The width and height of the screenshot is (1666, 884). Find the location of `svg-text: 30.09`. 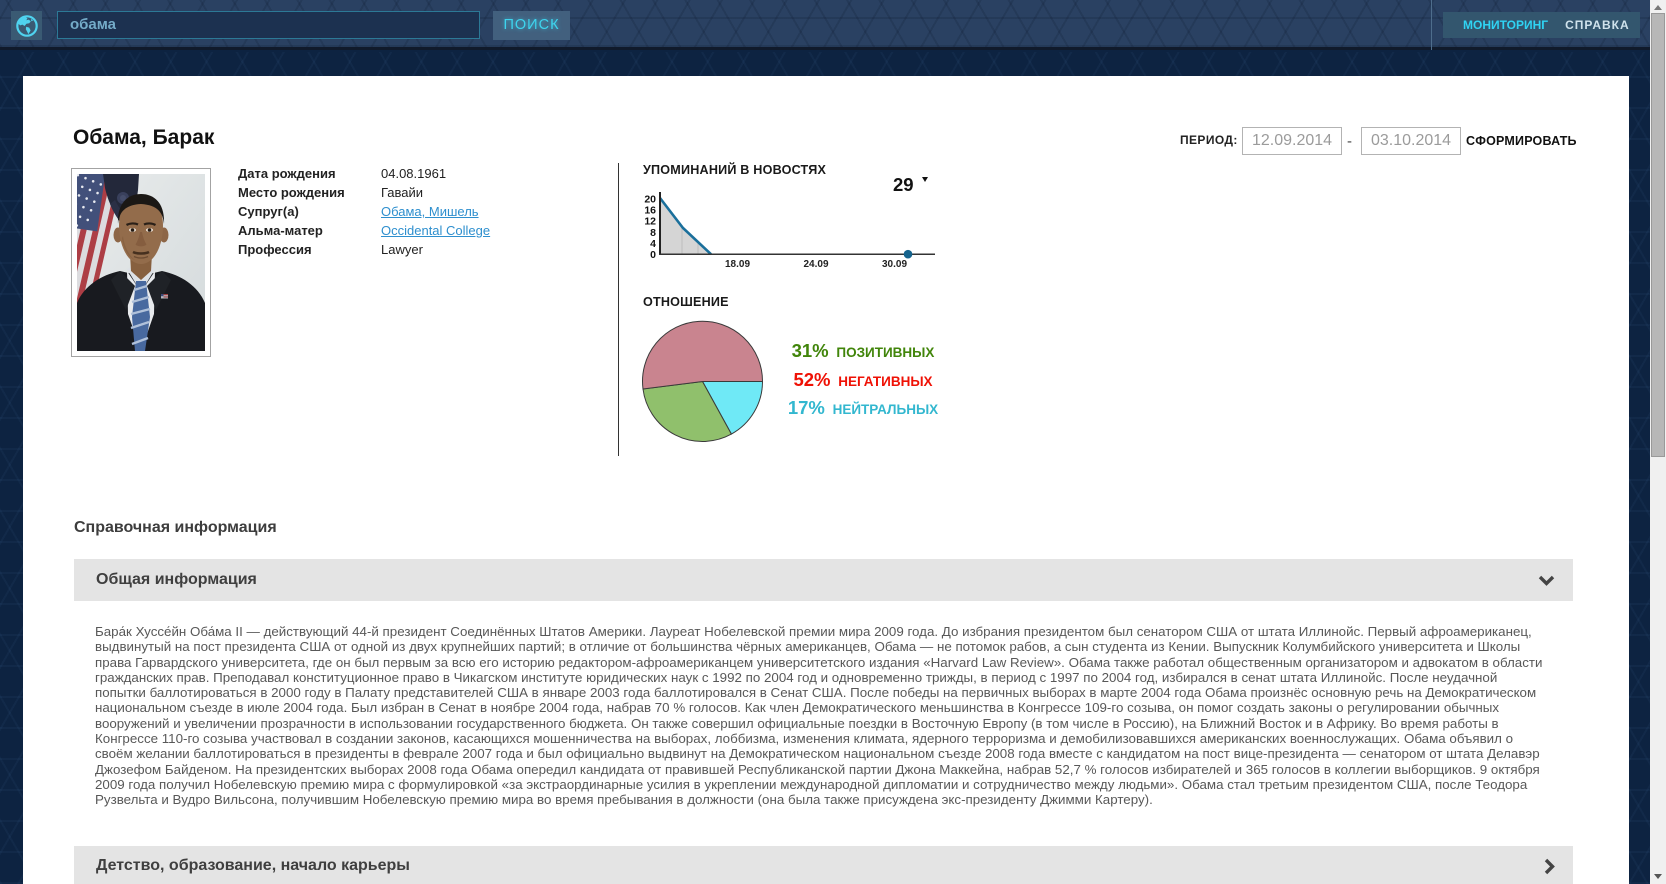

svg-text: 30.09 is located at coordinates (894, 264).